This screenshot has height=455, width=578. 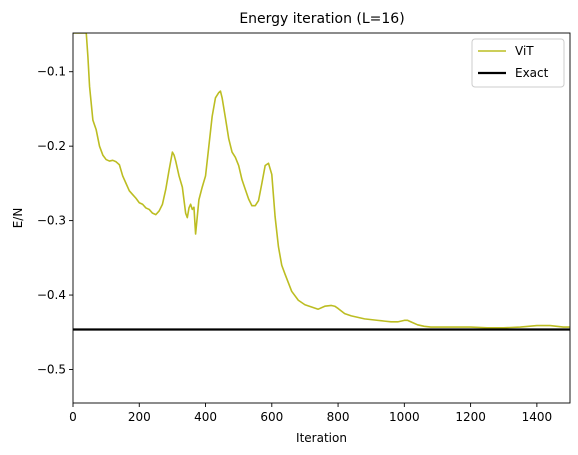 I want to click on x-tick-label: 0, so click(x=73, y=417).